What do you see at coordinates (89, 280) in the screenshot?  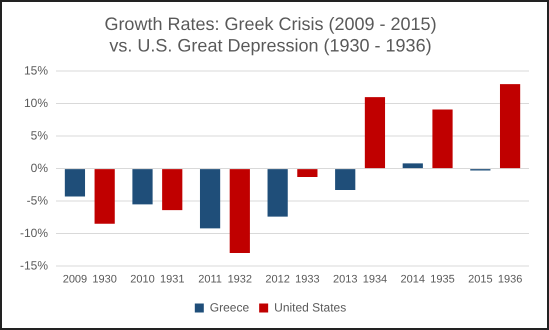 I see `x-tick-label: 2009 1930` at bounding box center [89, 280].